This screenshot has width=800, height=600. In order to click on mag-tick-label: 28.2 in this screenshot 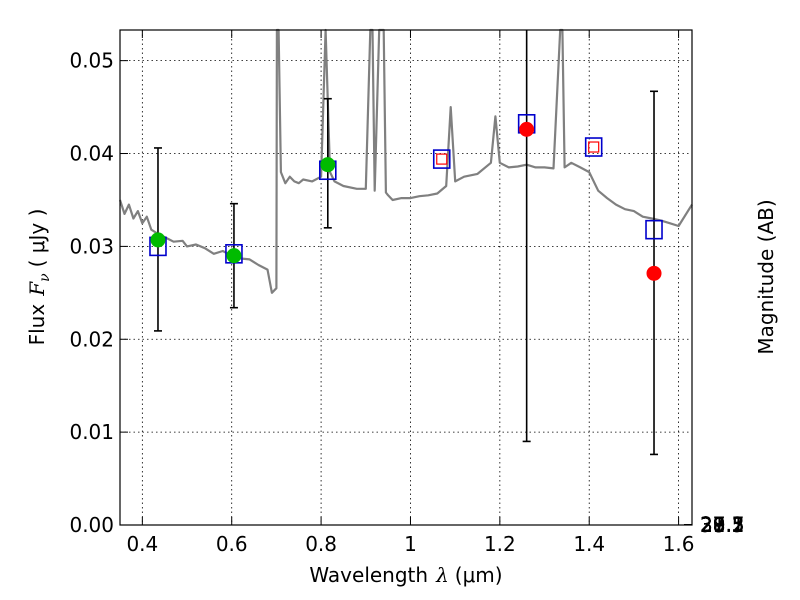, I will do `click(722, 525)`.